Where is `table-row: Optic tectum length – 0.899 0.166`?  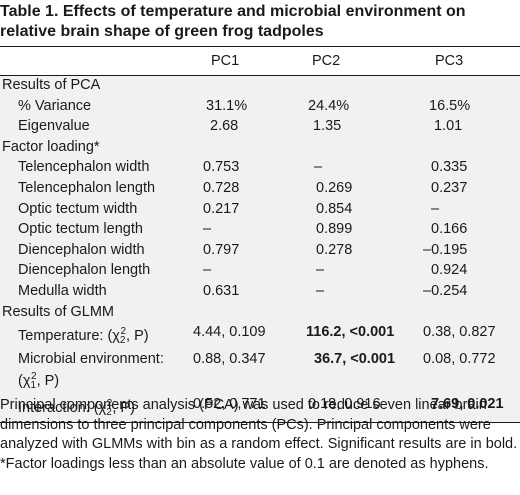 table-row: Optic tectum length – 0.899 0.166 is located at coordinates (260, 230).